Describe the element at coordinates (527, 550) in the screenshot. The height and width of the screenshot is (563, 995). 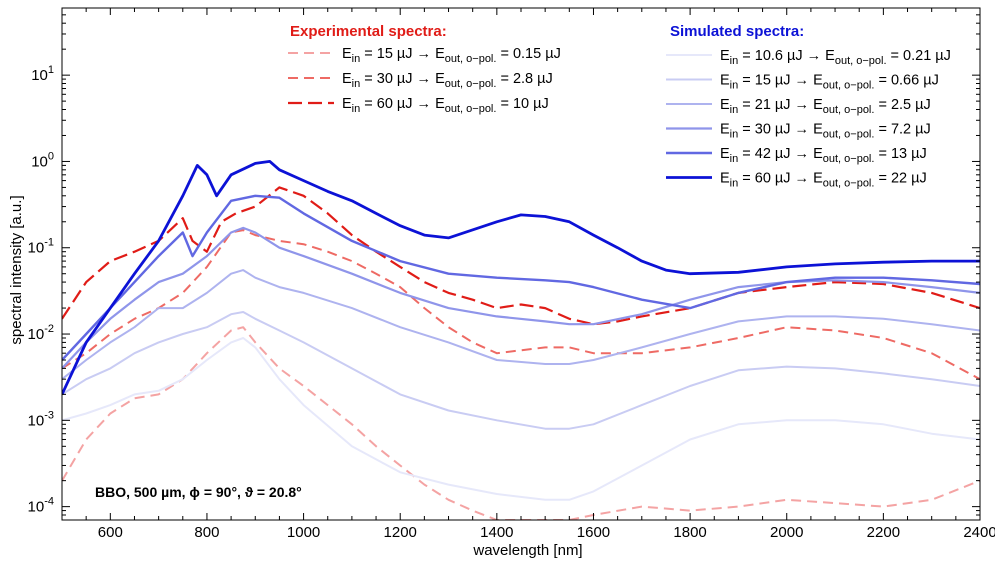
I see `x-axis-label: wavelength [nm]` at that location.